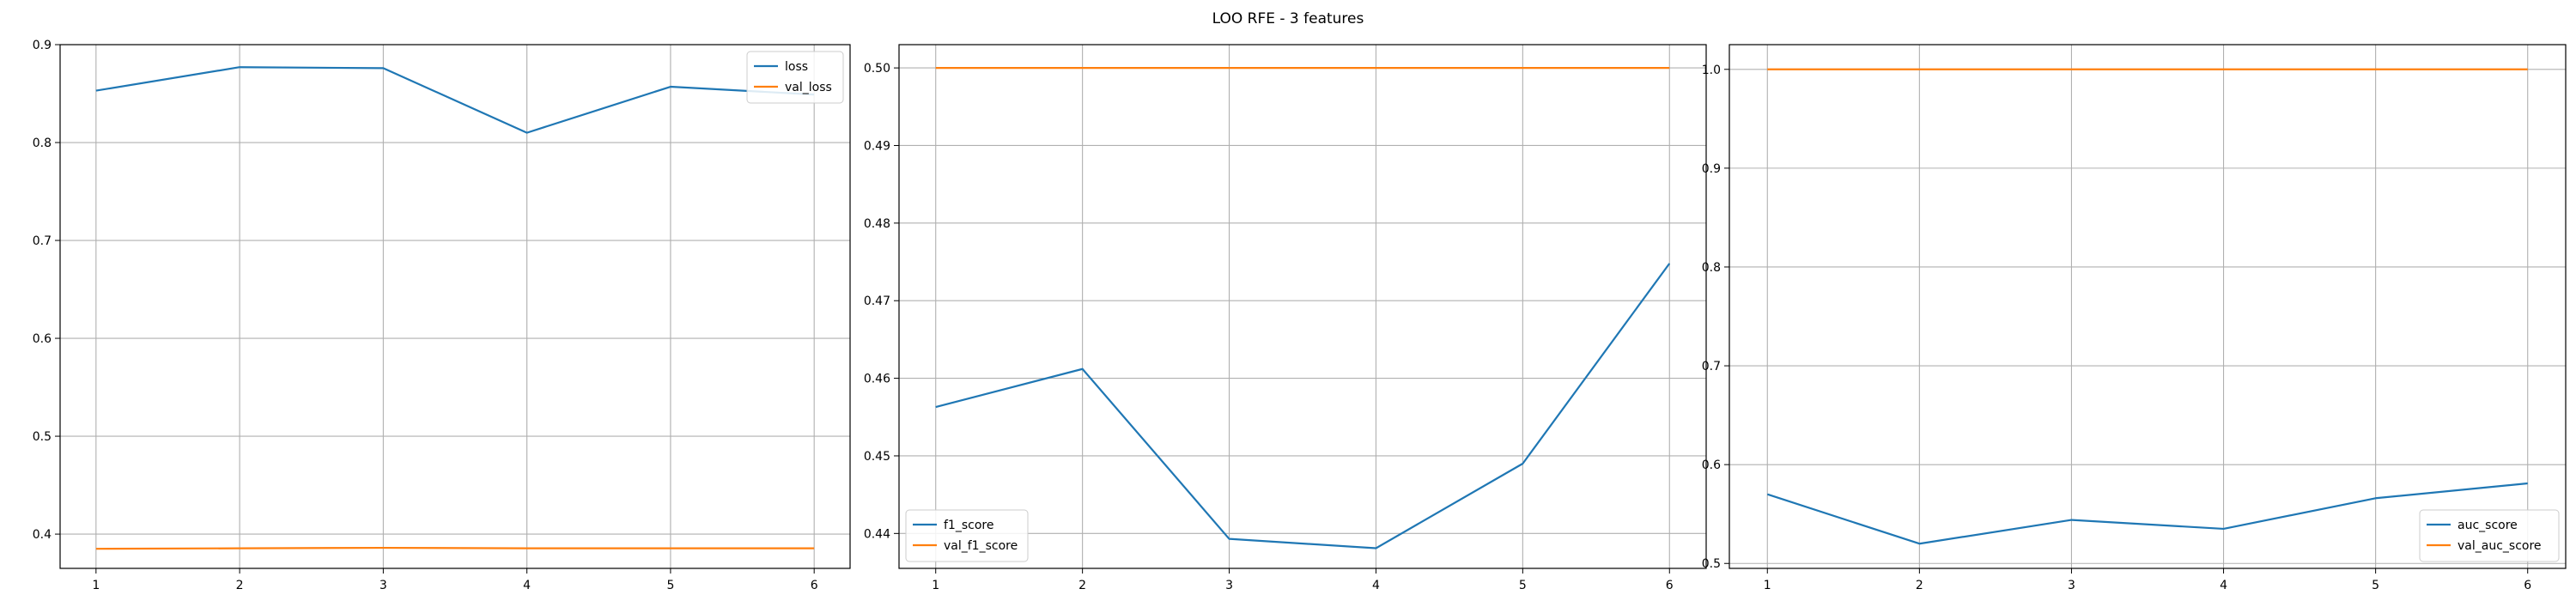 This screenshot has width=2576, height=601. What do you see at coordinates (1303, 406) in the screenshot?
I see `series-line-f1-score` at bounding box center [1303, 406].